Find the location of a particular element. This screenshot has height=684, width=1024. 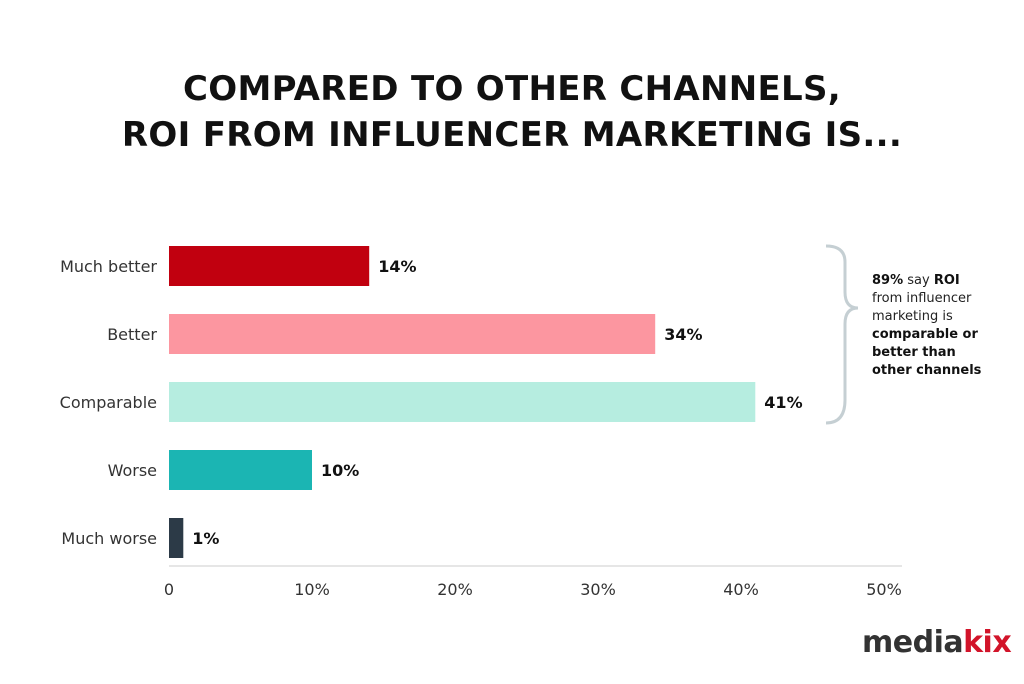

note-part-2: say is located at coordinates (918, 280).